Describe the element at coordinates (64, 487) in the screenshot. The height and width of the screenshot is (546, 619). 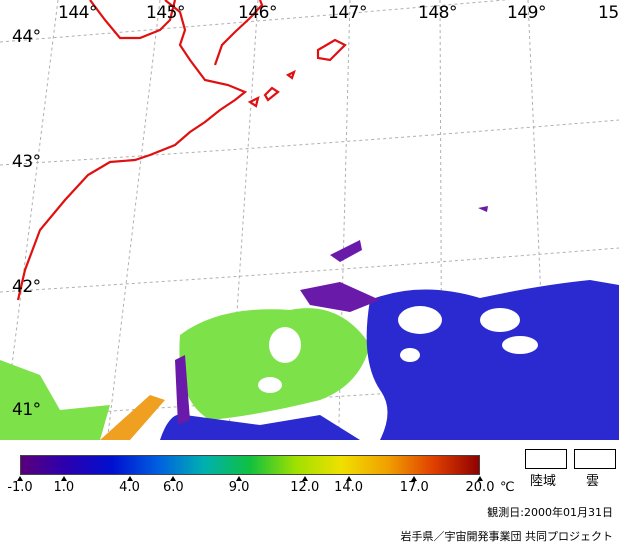
I see `colorbar-tick-label: 1.0` at that location.